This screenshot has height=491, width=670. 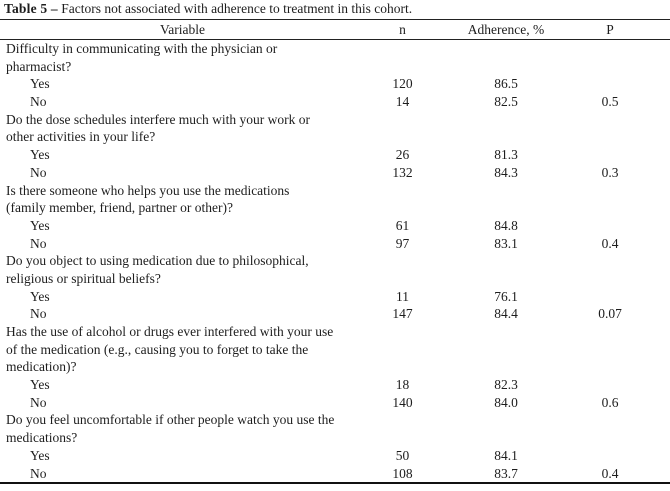 What do you see at coordinates (610, 314) in the screenshot?
I see `p-value: 0.07` at bounding box center [610, 314].